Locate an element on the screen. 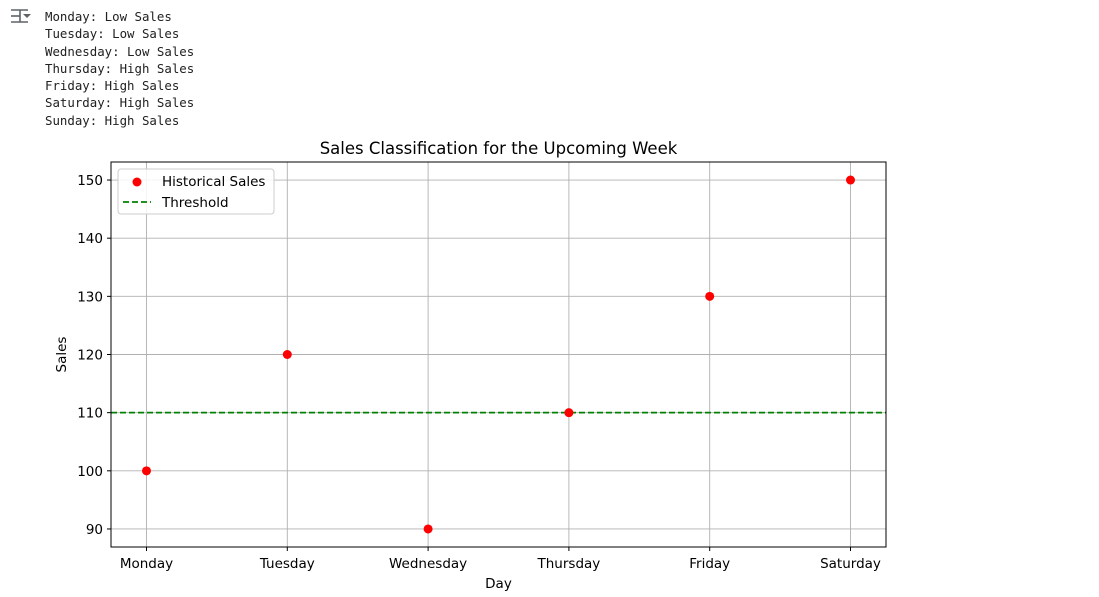  y-tick-label: 100 is located at coordinates (90, 472).